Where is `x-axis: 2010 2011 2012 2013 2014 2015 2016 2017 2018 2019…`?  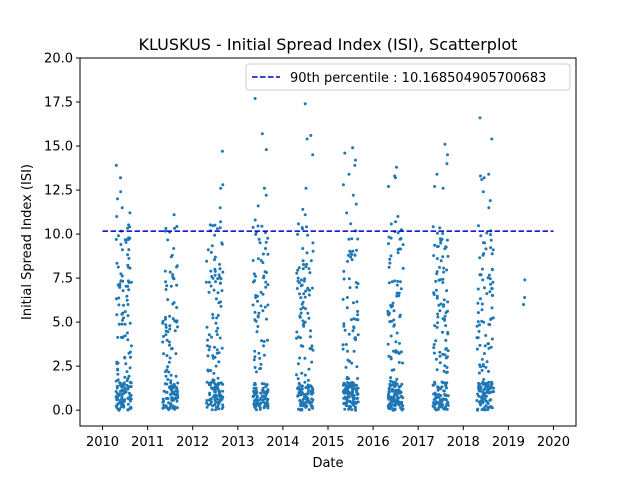 x-axis: 2010 2011 2012 2013 2014 2015 2016 2017 2018 2019… is located at coordinates (328, 438).